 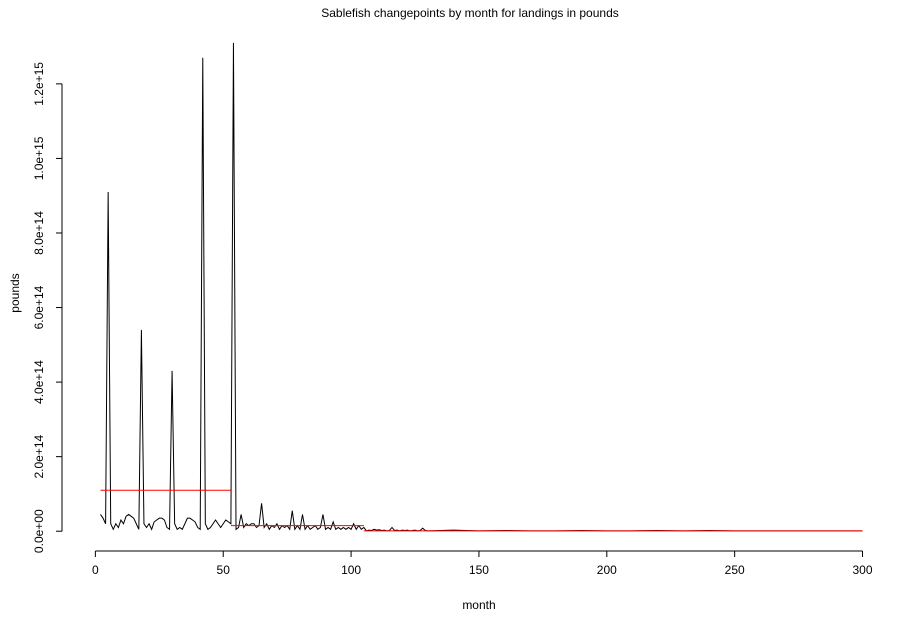 What do you see at coordinates (479, 570) in the screenshot?
I see `x-tick-label: 150` at bounding box center [479, 570].